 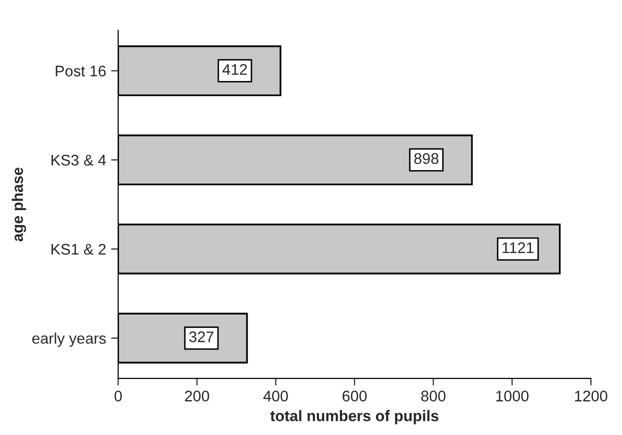 I want to click on x-tick-label: 0, so click(x=118, y=396).